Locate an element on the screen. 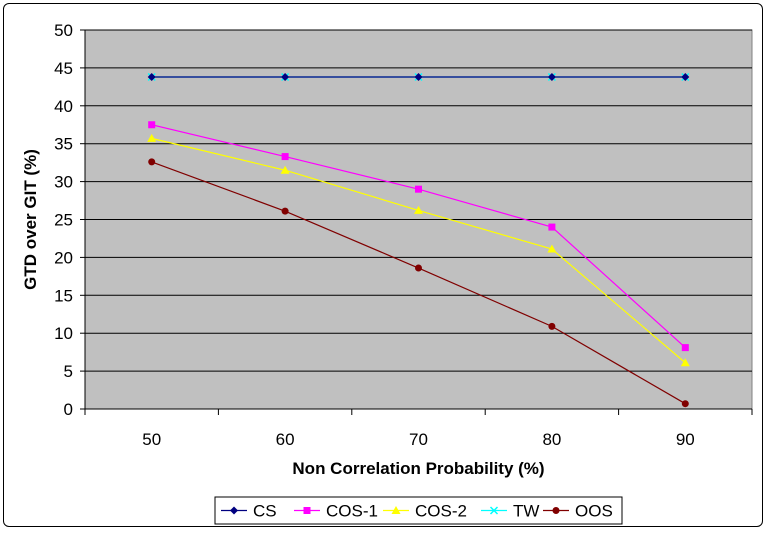 This screenshot has width=770, height=533. y-tick-label: 45 is located at coordinates (63, 68).